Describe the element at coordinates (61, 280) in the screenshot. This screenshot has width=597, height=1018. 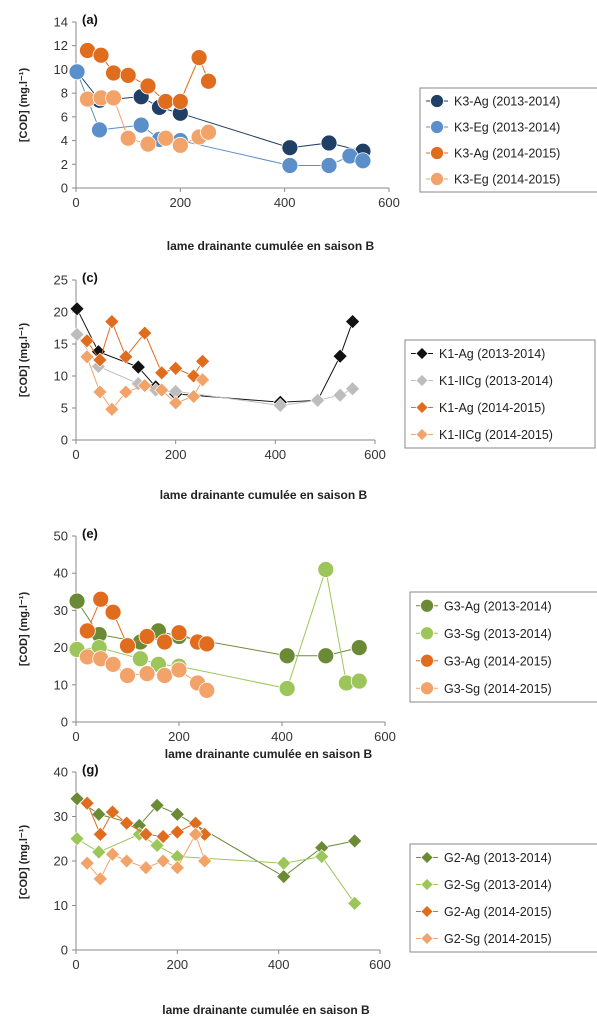
I see `y-tick-label: 25` at that location.